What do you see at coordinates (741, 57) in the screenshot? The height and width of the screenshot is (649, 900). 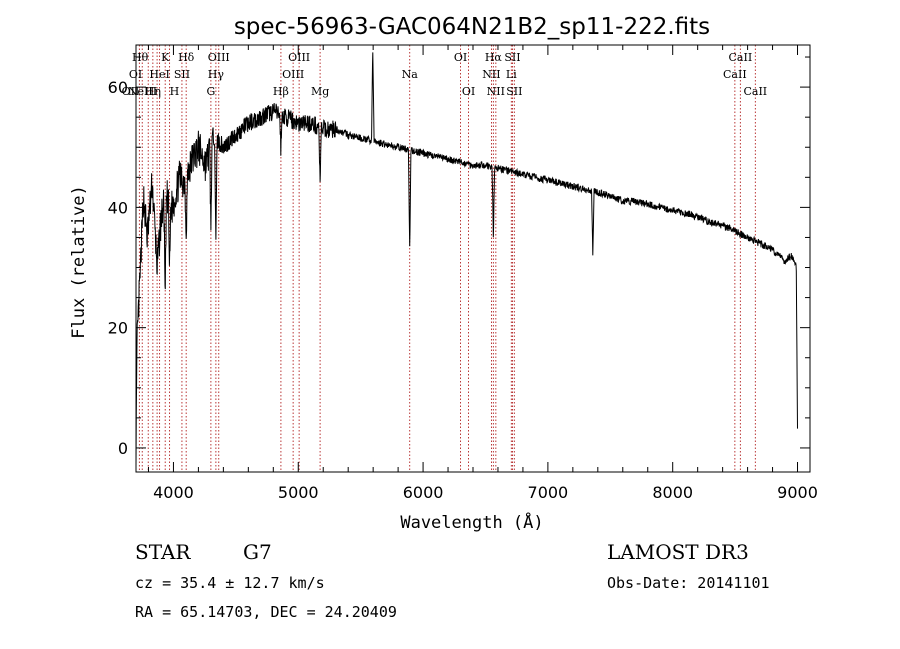 I see `line-label-27: CaII` at bounding box center [741, 57].